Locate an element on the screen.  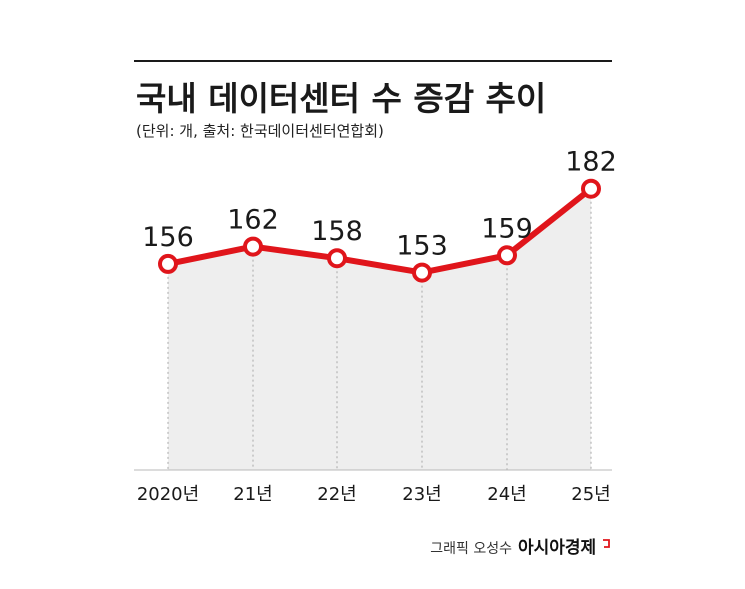
data-labels: 156 162 158 153 159 182 is located at coordinates (379, 204).